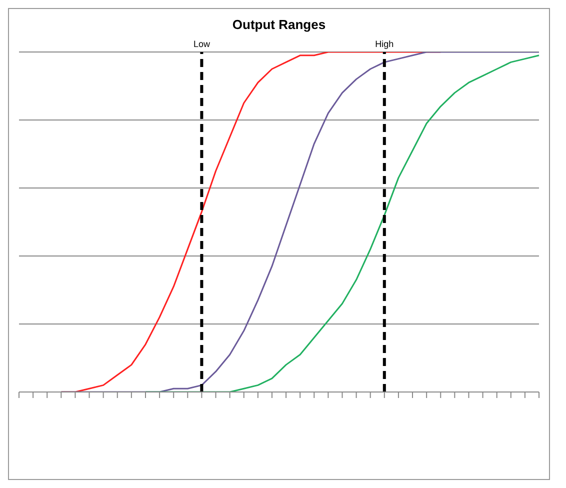 This screenshot has height=488, width=566. I want to click on chart-title: Output Ranges, so click(279, 24).